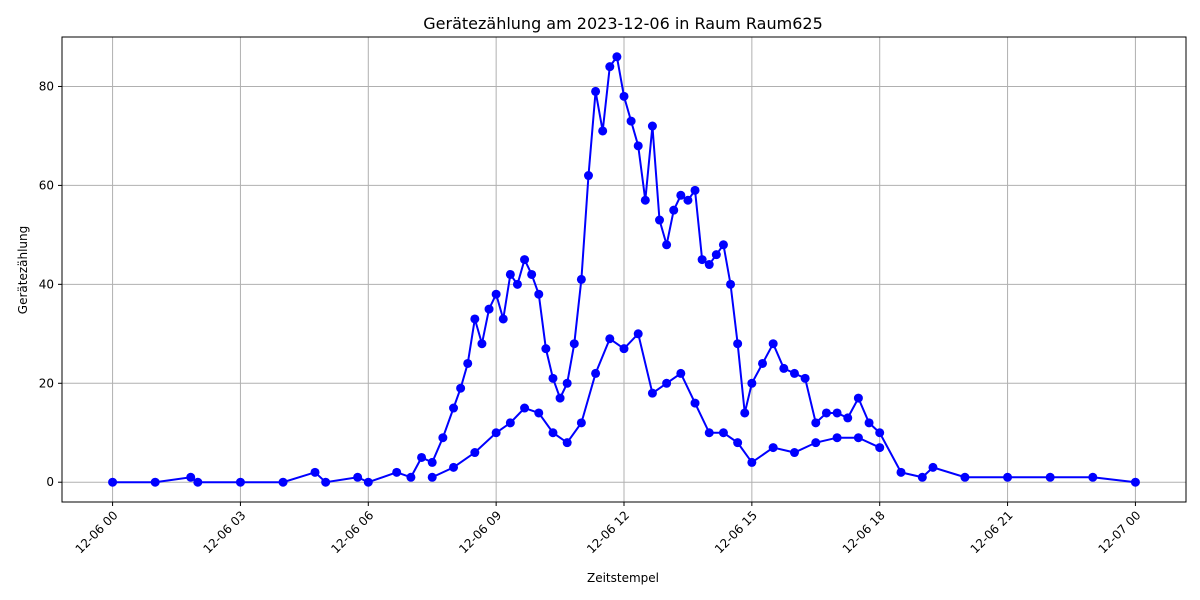  What do you see at coordinates (46, 86) in the screenshot?
I see `y-tick-label: 80` at bounding box center [46, 86].